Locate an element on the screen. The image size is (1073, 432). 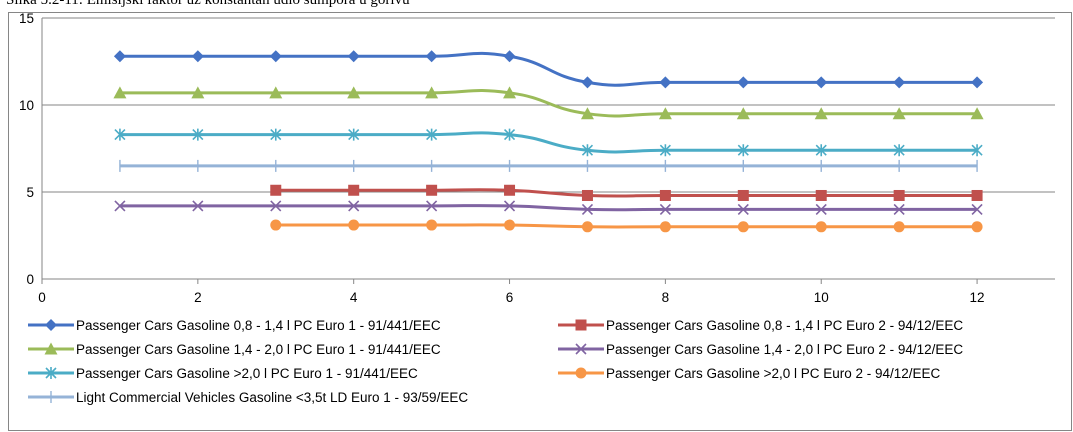
y-tick-label: 15 is located at coordinates (26, 18).